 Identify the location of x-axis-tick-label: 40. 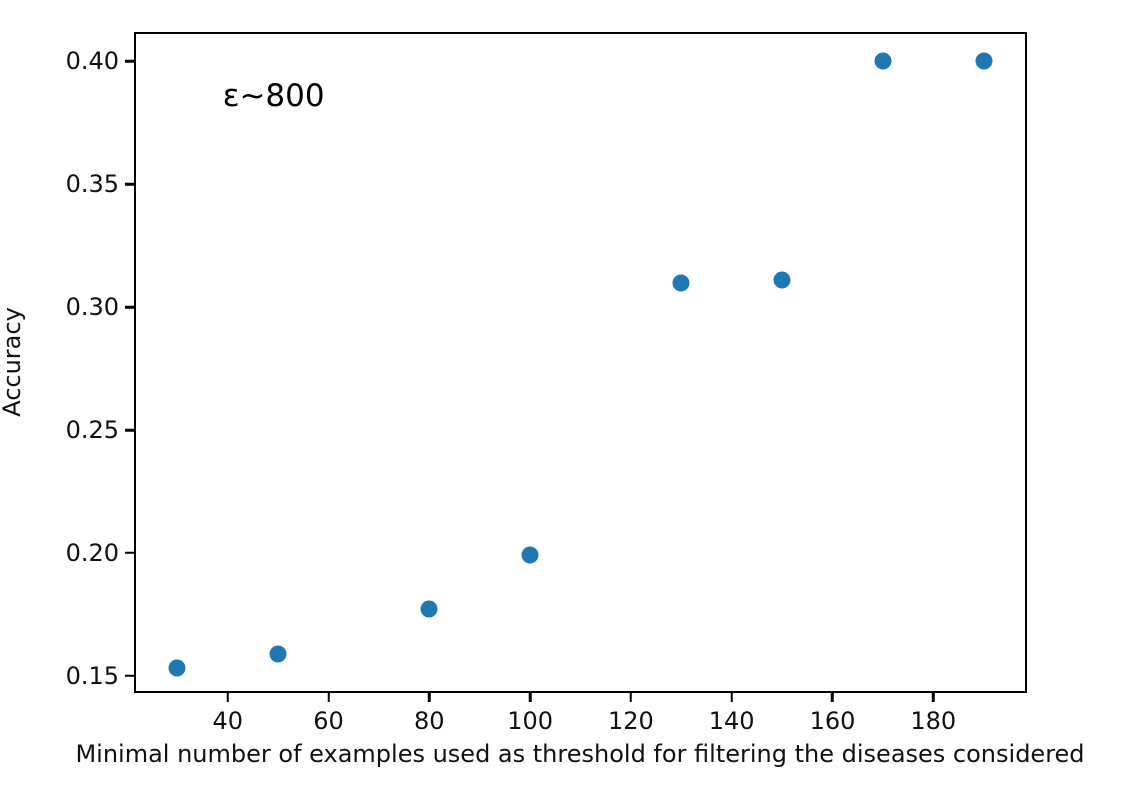
(228, 721).